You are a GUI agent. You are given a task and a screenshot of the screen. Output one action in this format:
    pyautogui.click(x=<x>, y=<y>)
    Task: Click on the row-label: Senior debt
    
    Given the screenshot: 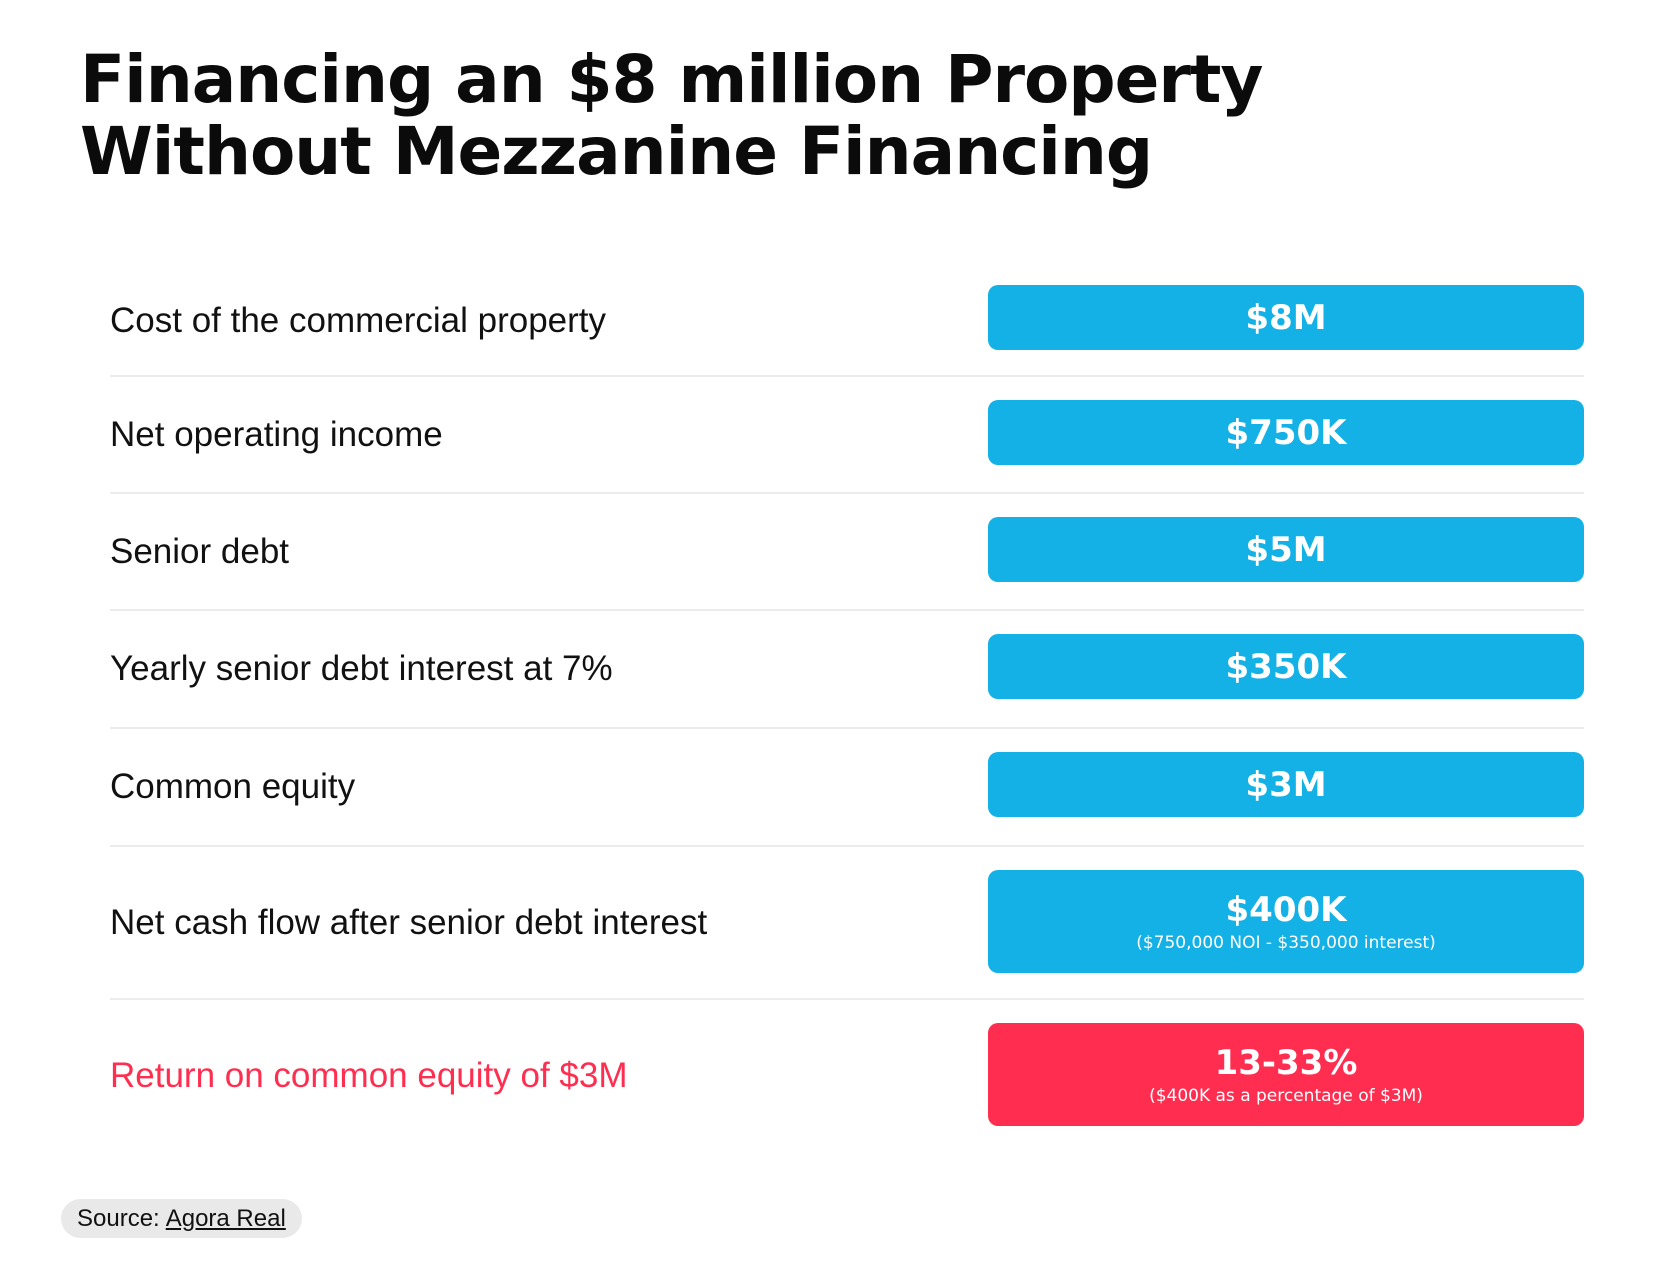 What is the action you would take?
    pyautogui.click(x=200, y=551)
    